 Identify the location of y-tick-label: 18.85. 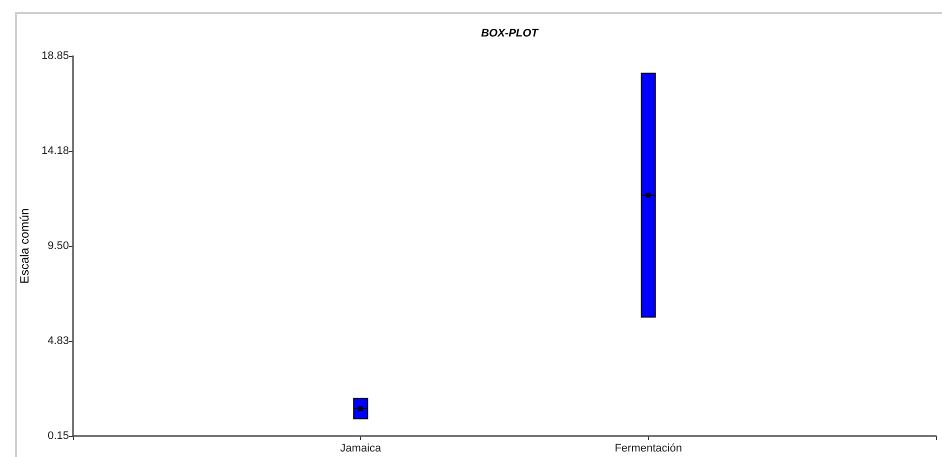
(55, 56).